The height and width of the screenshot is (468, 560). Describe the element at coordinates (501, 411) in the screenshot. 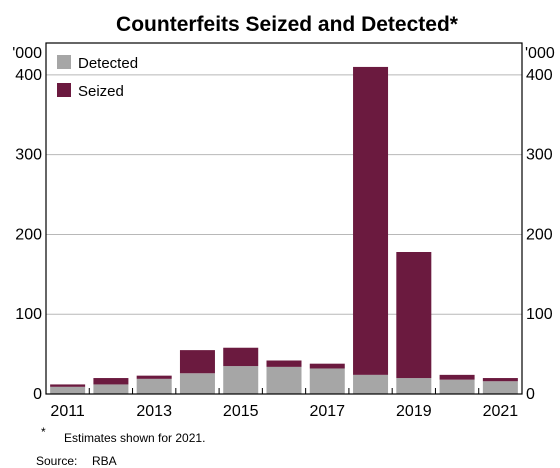

I see `x-tick-label: 2021` at that location.